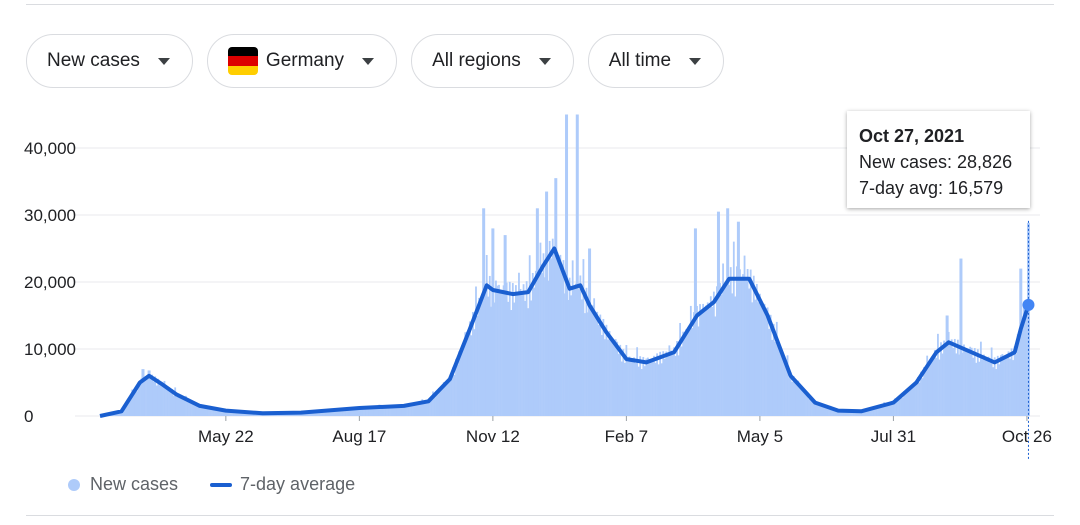  What do you see at coordinates (74, 484) in the screenshot?
I see `new-cases-legend-marker` at bounding box center [74, 484].